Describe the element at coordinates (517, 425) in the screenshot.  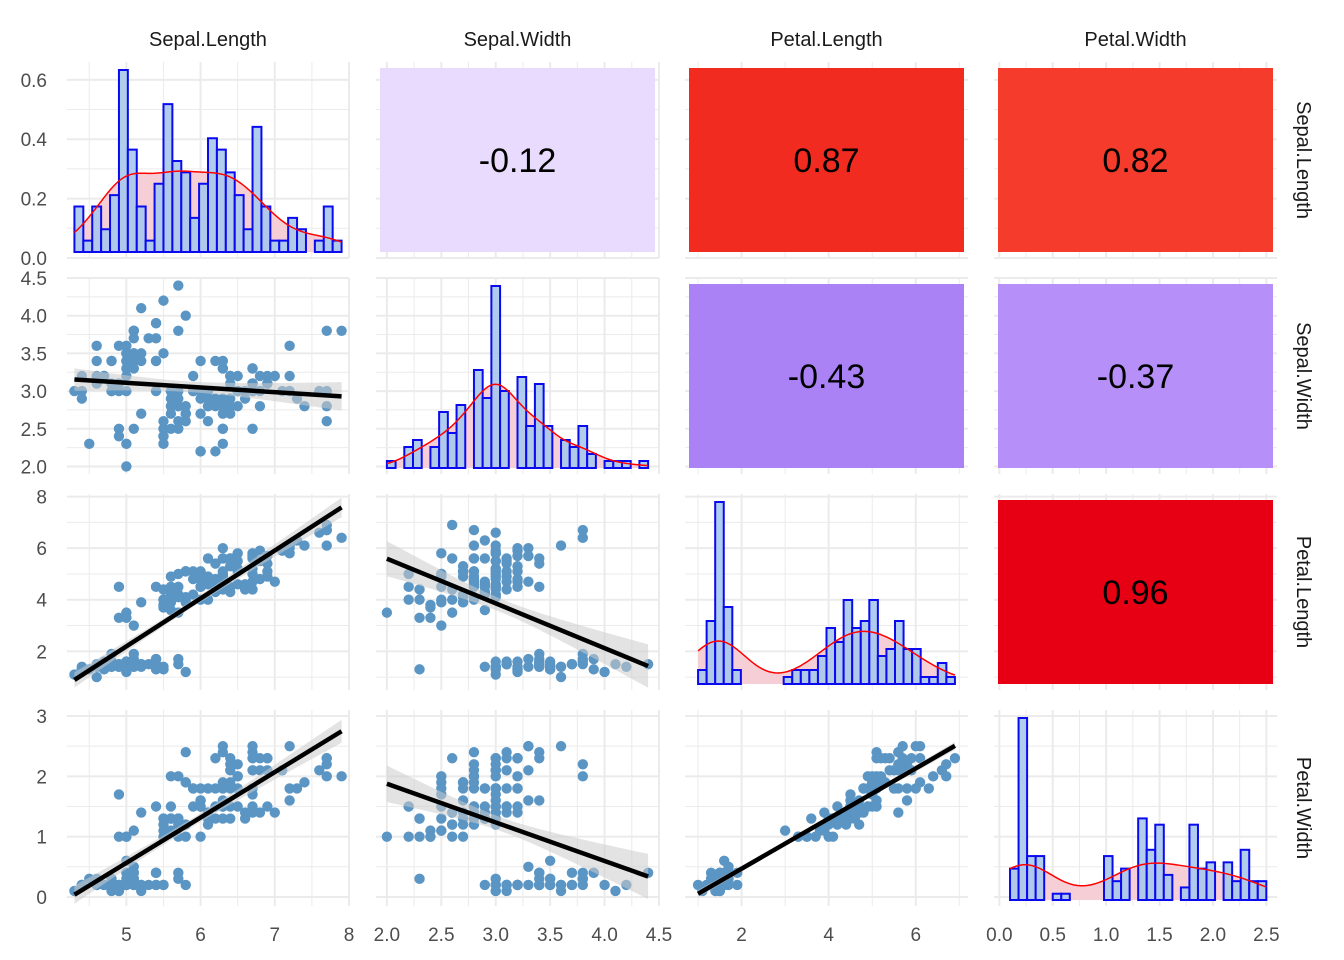
I see `density-line` at that location.